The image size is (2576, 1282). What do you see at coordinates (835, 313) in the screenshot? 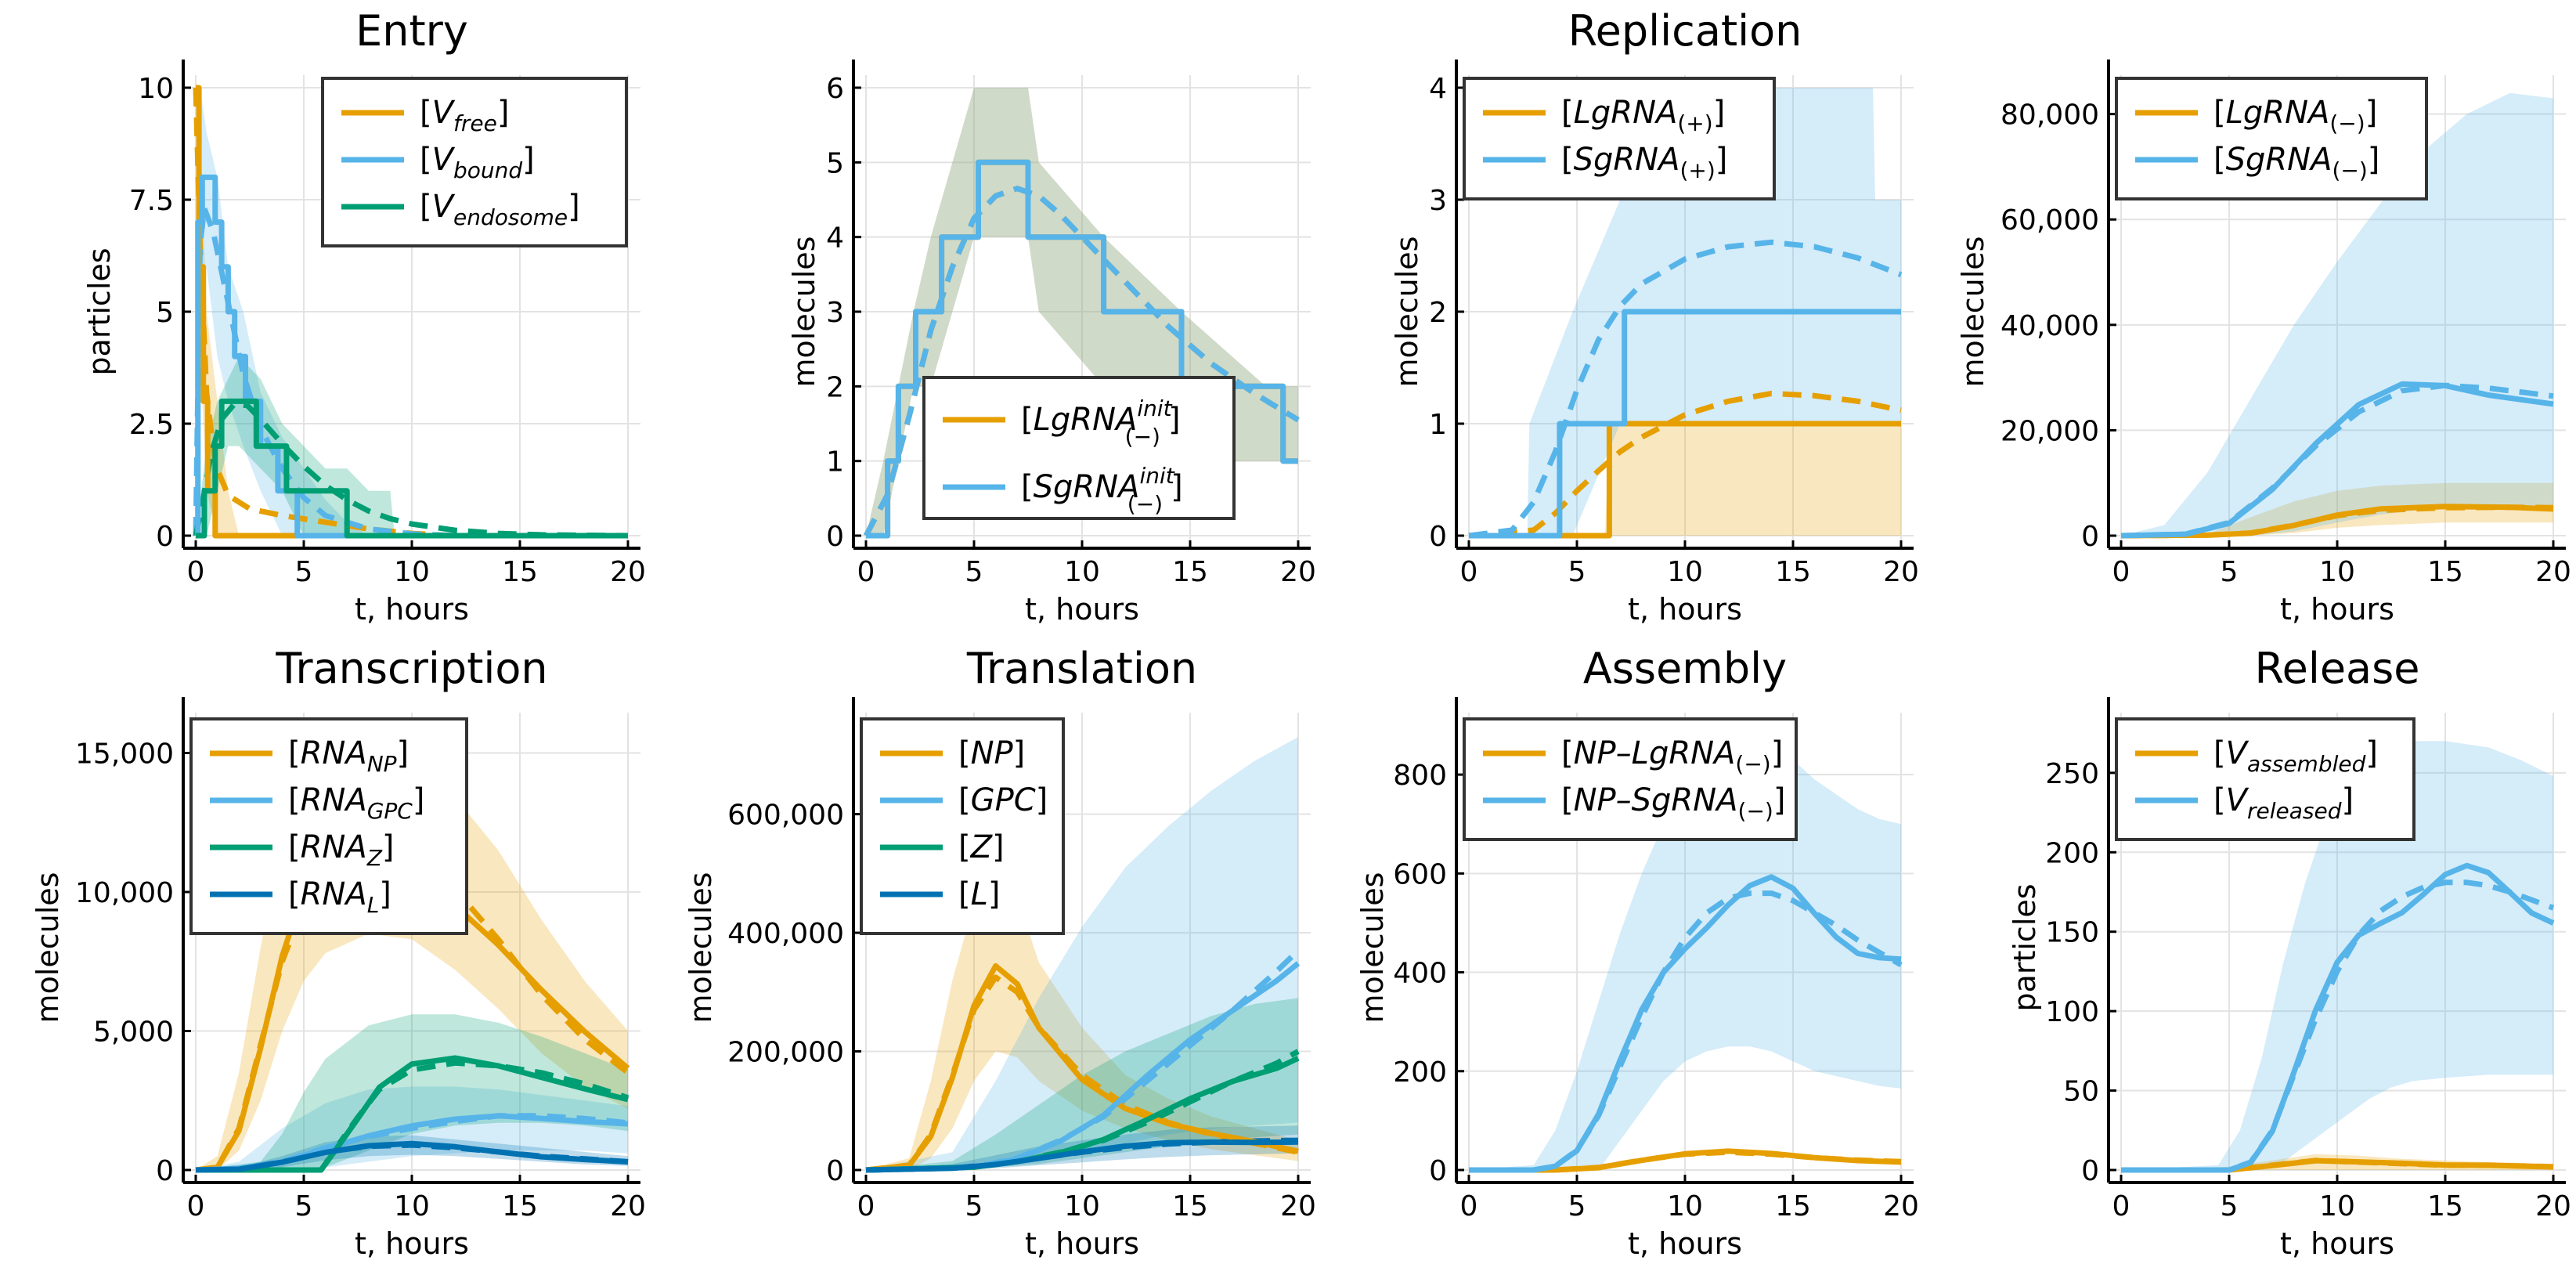
I see `y-tick-label: 3` at bounding box center [835, 313].